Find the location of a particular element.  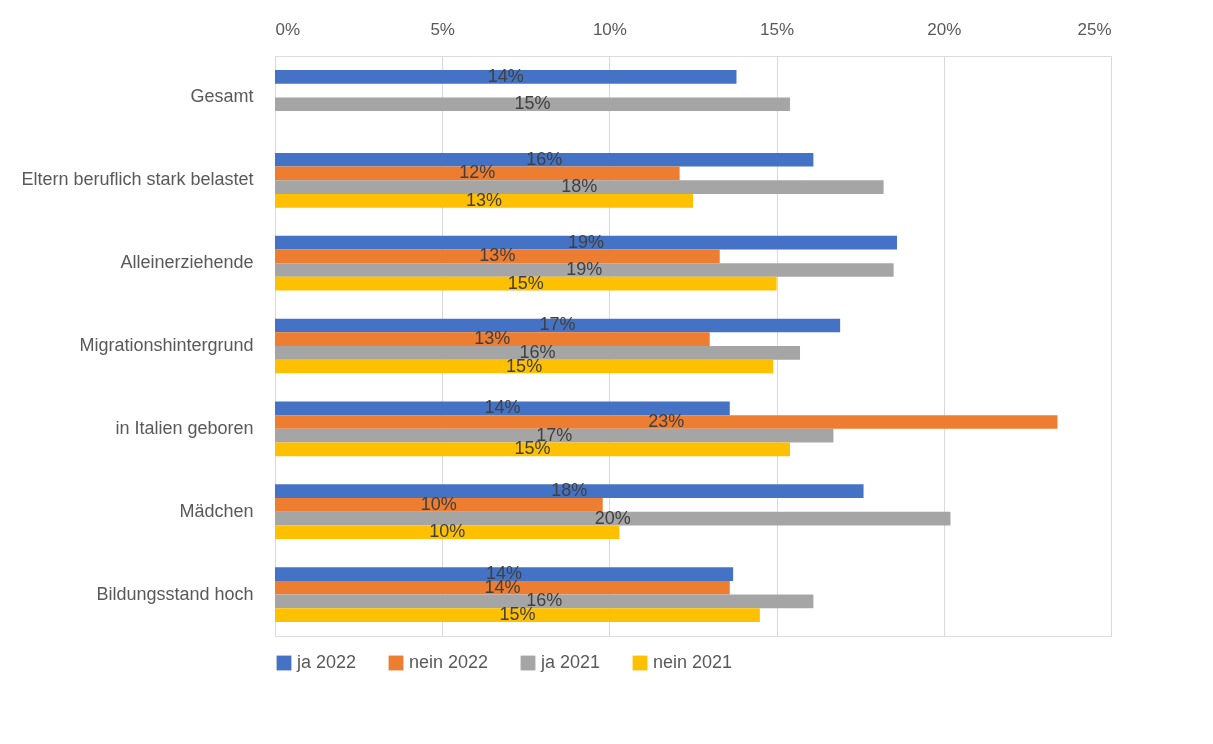

data-label: 16% is located at coordinates (544, 158).